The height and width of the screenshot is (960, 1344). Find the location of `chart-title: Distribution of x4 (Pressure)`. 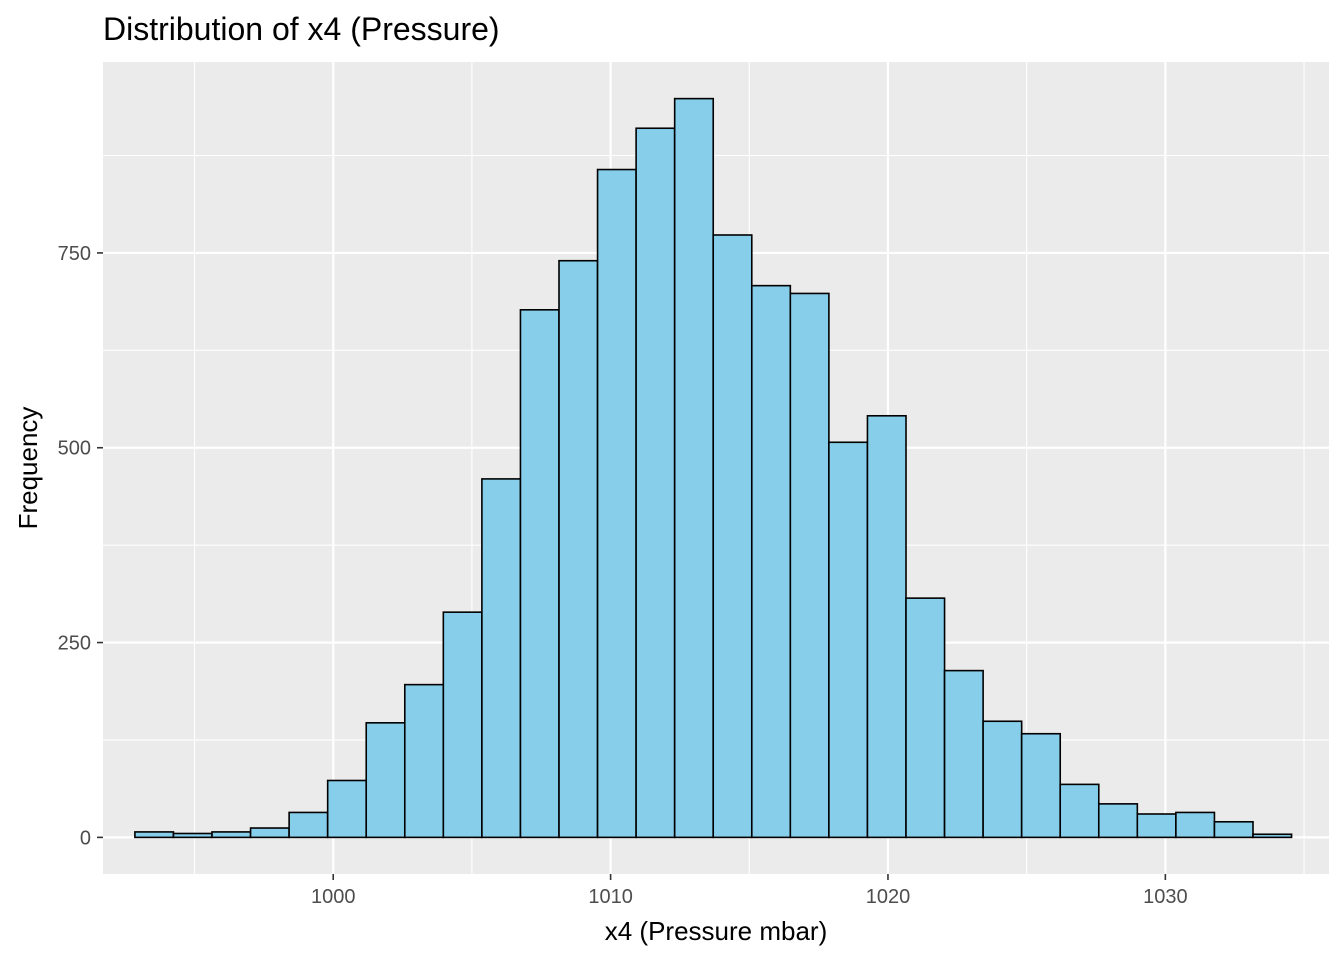

chart-title: Distribution of x4 (Pressure) is located at coordinates (301, 29).